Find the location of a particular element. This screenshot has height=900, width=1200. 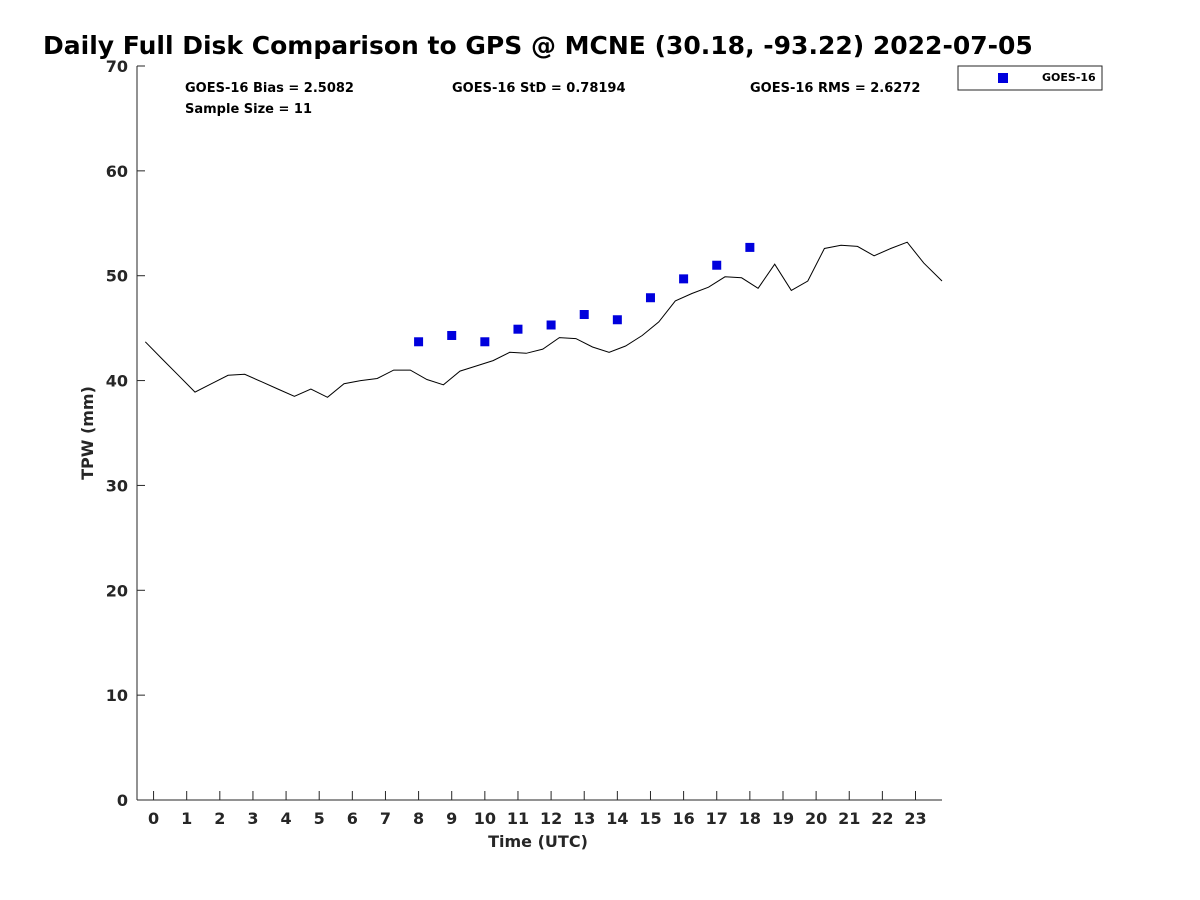

rms-stat: GOES-16 RMS = 2.6272 is located at coordinates (835, 88).